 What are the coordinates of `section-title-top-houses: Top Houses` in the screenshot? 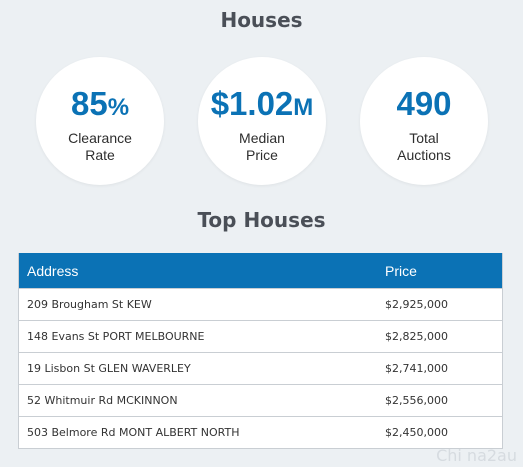 It's located at (261, 220).